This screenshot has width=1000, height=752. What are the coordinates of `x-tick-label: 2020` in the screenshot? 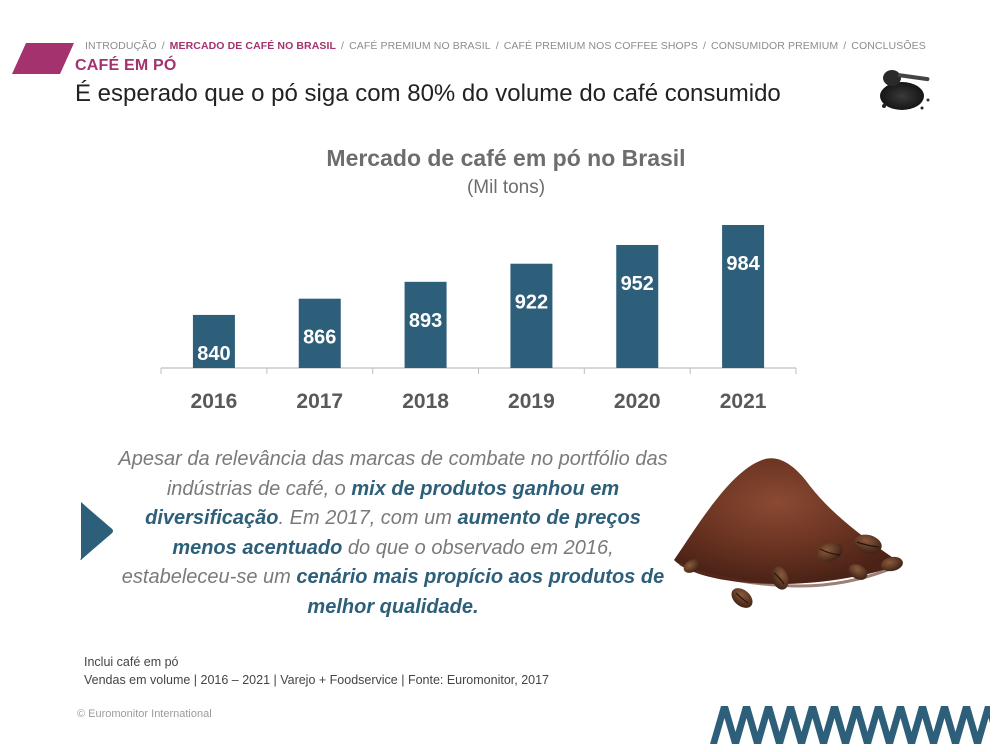 It's located at (637, 401).